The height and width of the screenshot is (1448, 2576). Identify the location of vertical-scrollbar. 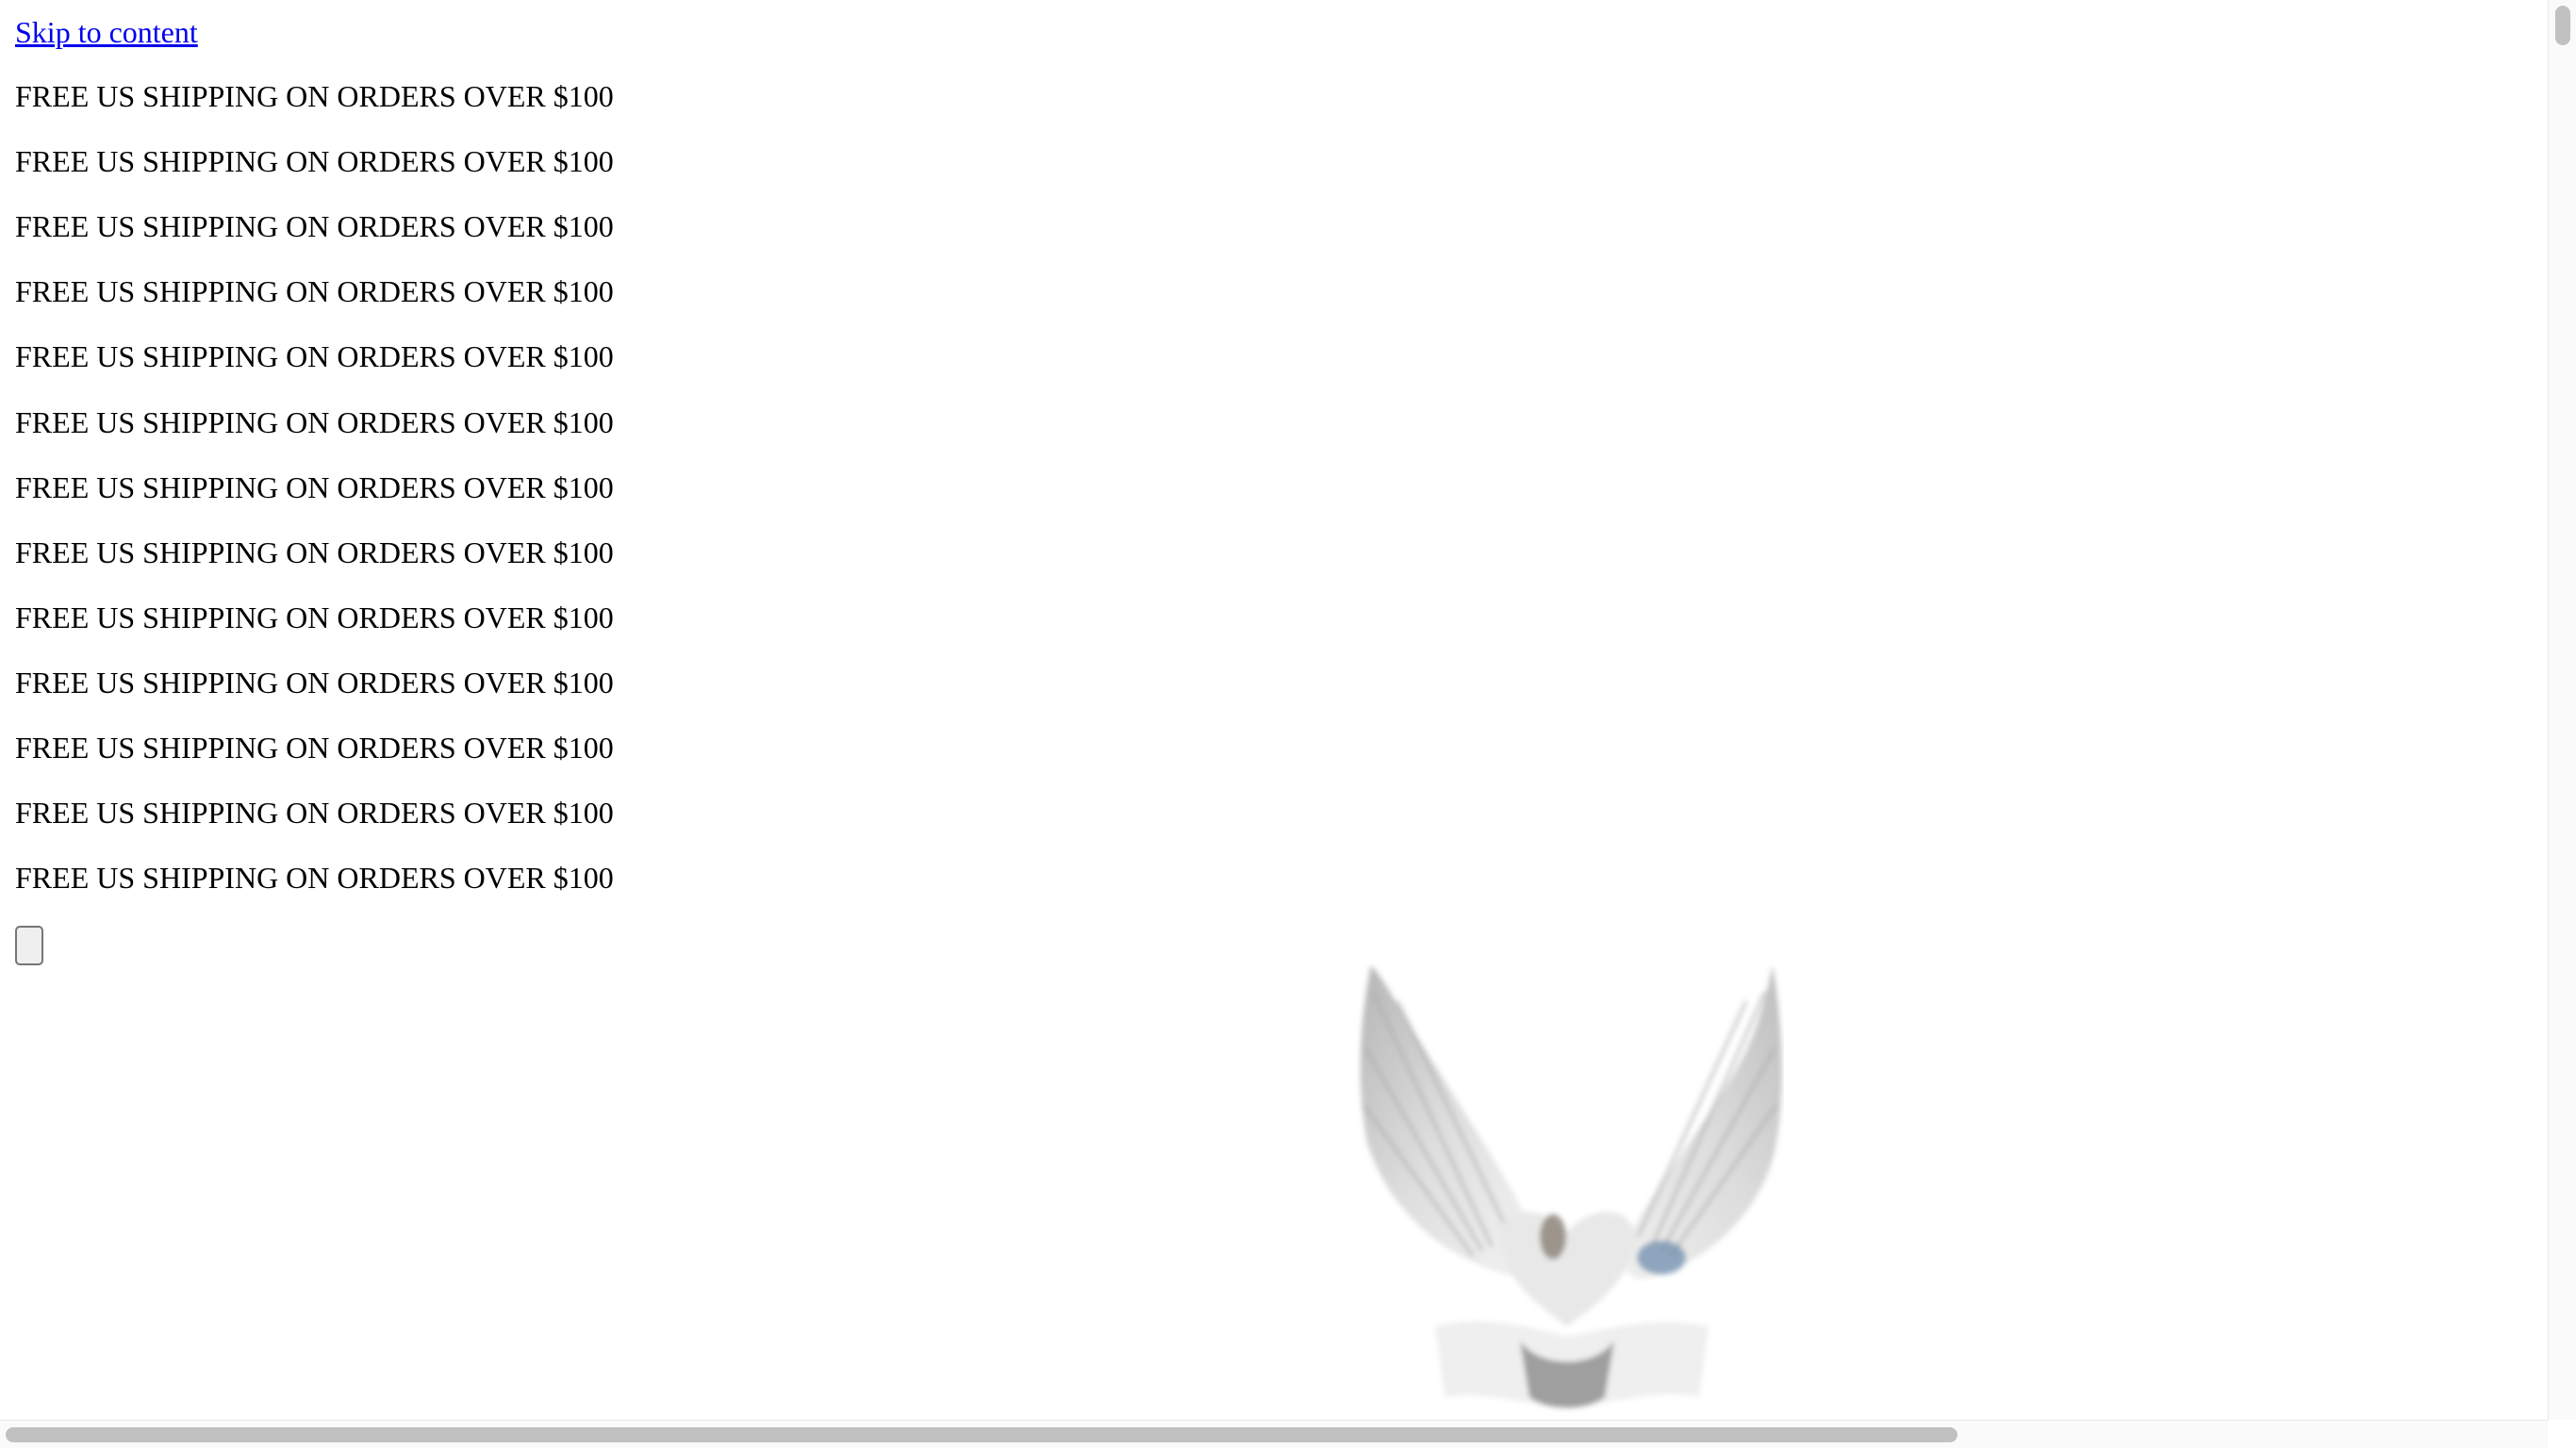
(2562, 710).